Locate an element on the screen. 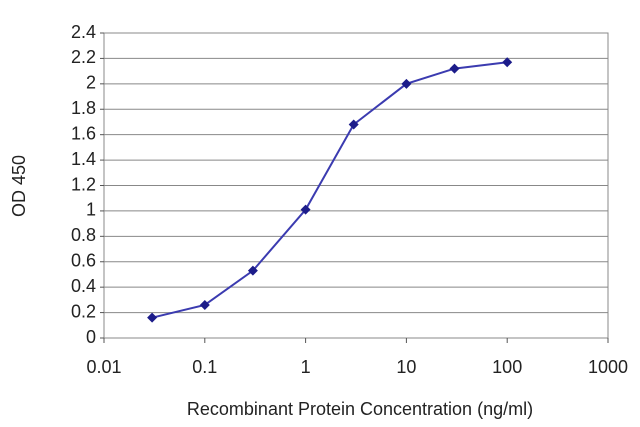  y-tick-label: 1.6 is located at coordinates (83, 133).